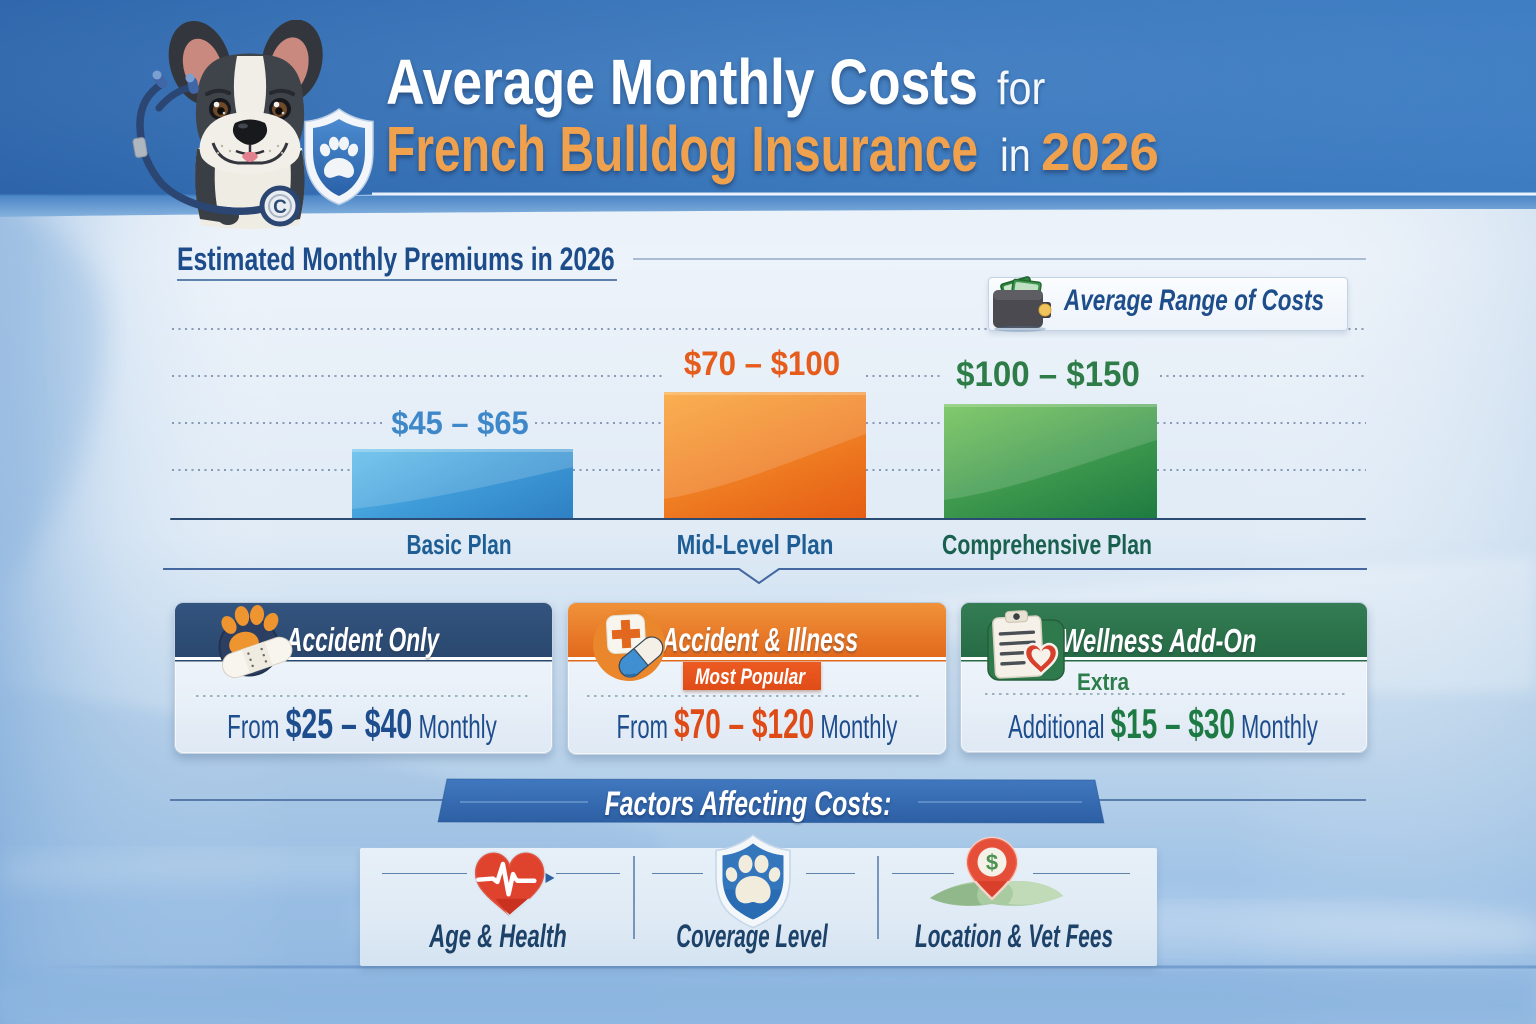 This screenshot has height=1024, width=1536. What do you see at coordinates (280, 207) in the screenshot?
I see `svg-text: C` at bounding box center [280, 207].